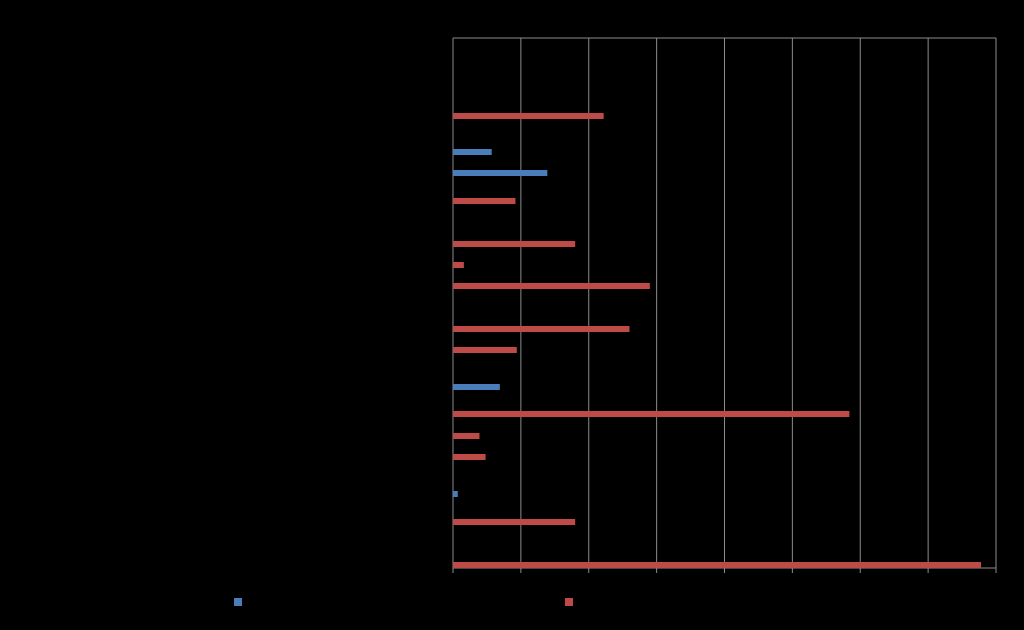 This screenshot has height=630, width=1024. I want to click on legend, so click(403, 602).